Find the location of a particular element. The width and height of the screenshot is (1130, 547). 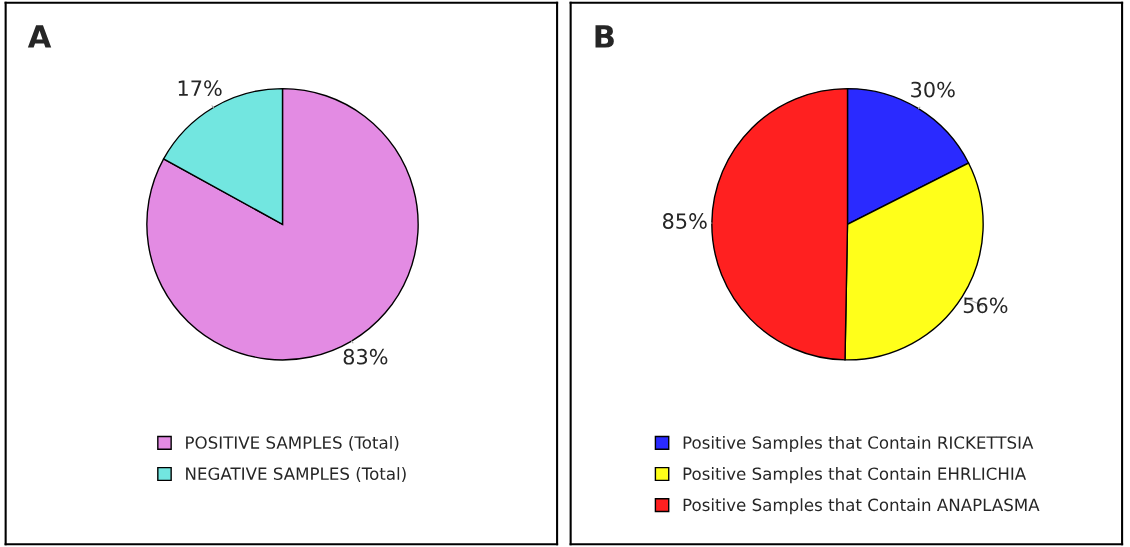

data-label: 17% is located at coordinates (200, 88).